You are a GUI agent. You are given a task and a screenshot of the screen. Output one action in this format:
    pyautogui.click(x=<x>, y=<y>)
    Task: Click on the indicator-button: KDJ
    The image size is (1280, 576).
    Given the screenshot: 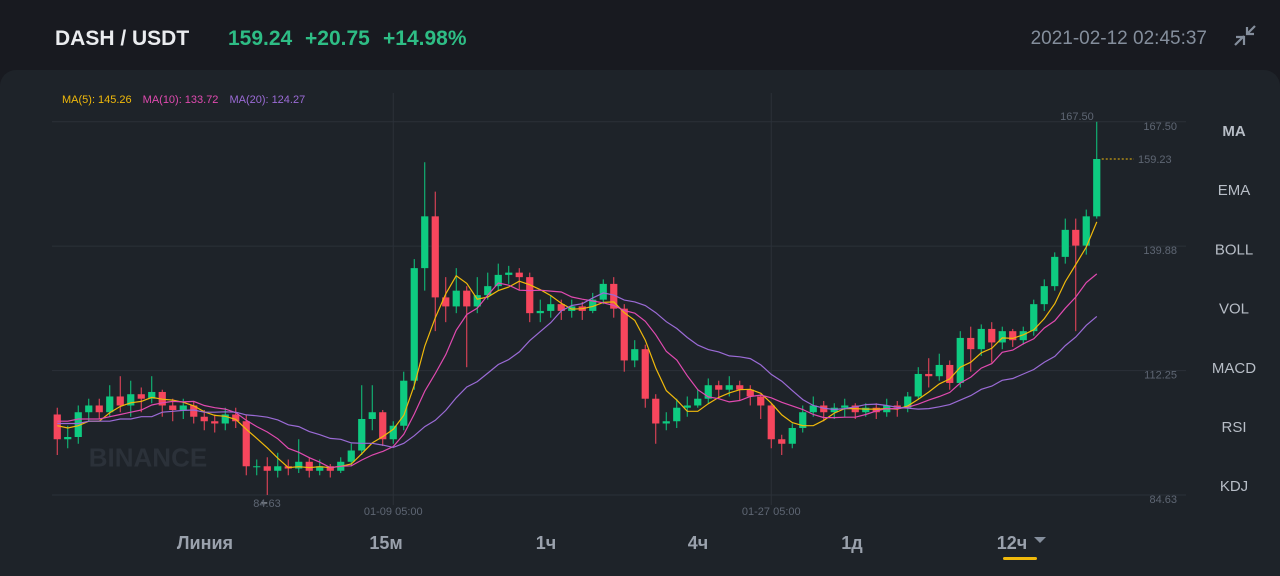 What is the action you would take?
    pyautogui.click(x=1234, y=486)
    